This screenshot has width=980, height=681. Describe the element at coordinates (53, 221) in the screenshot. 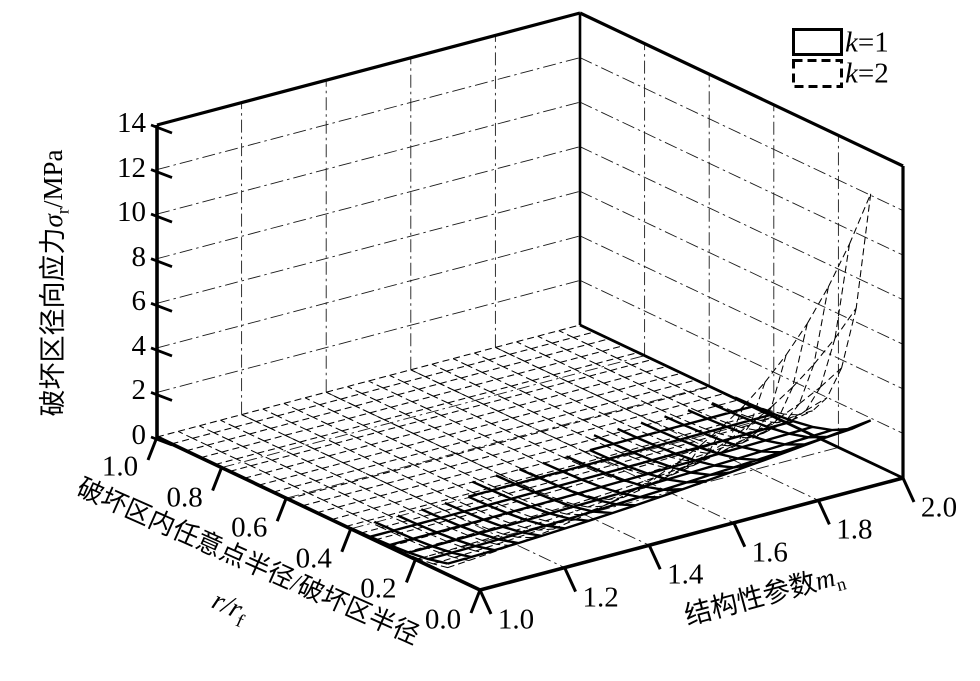

I see `z-axis-sigma: σ` at that location.